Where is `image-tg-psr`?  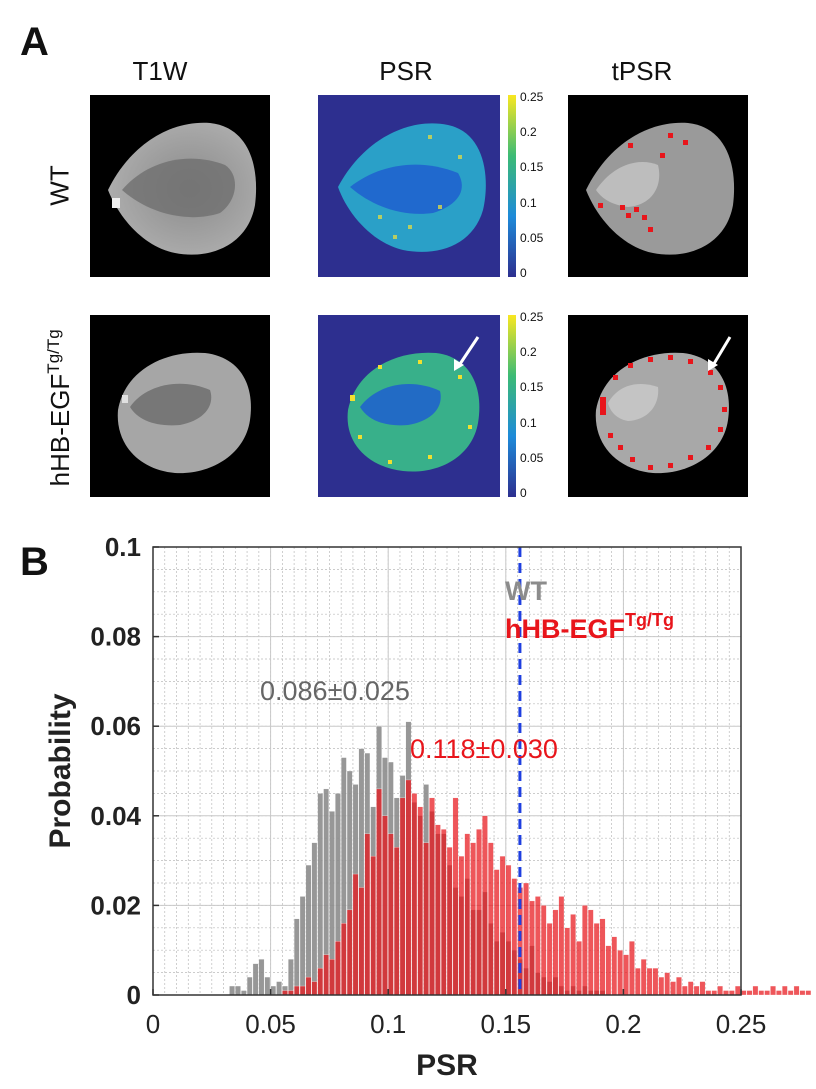
image-tg-psr is located at coordinates (409, 406).